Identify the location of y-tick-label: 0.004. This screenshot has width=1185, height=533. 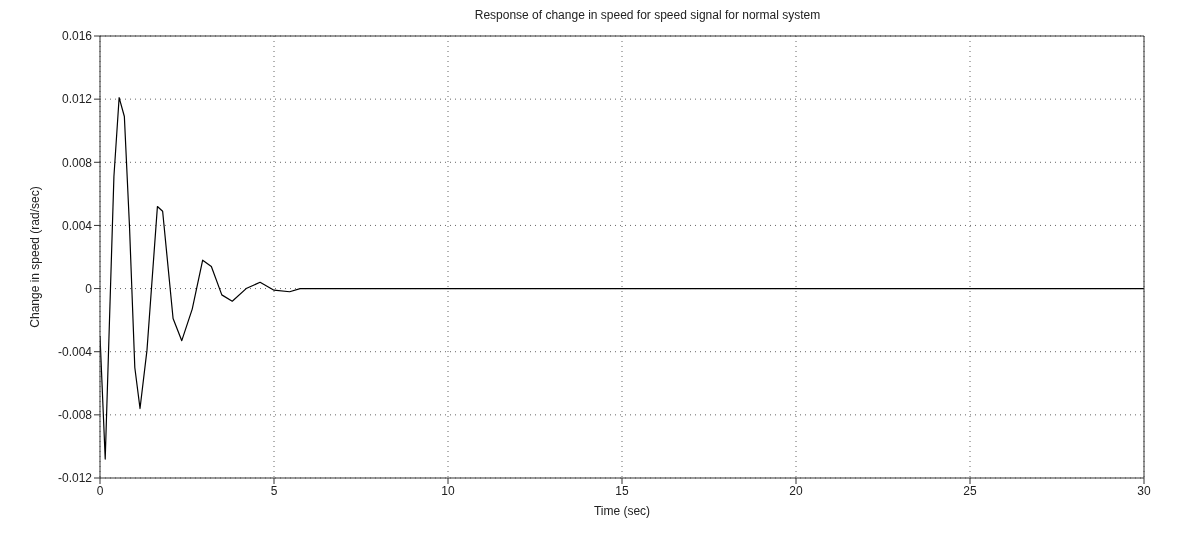
(77, 225).